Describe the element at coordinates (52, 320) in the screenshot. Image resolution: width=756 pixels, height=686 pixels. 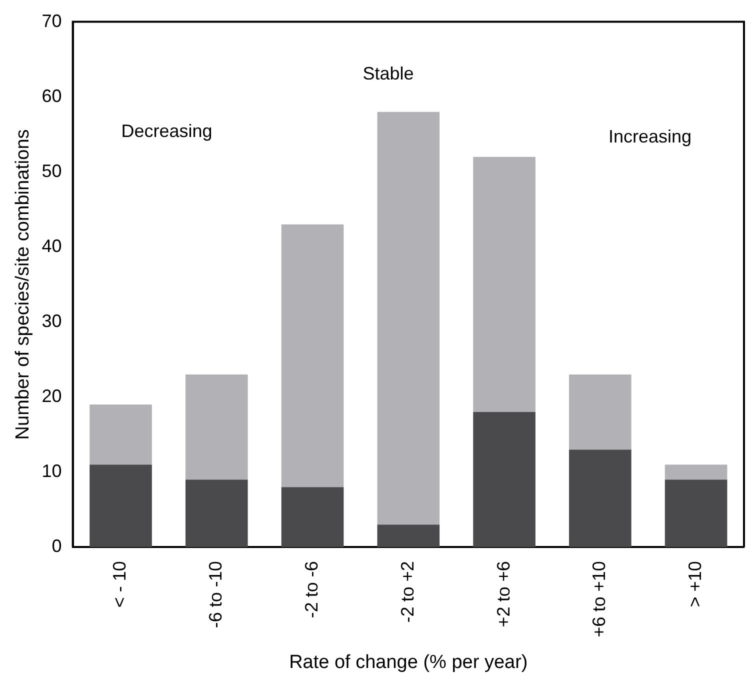
I see `y-tick-label: 30` at that location.